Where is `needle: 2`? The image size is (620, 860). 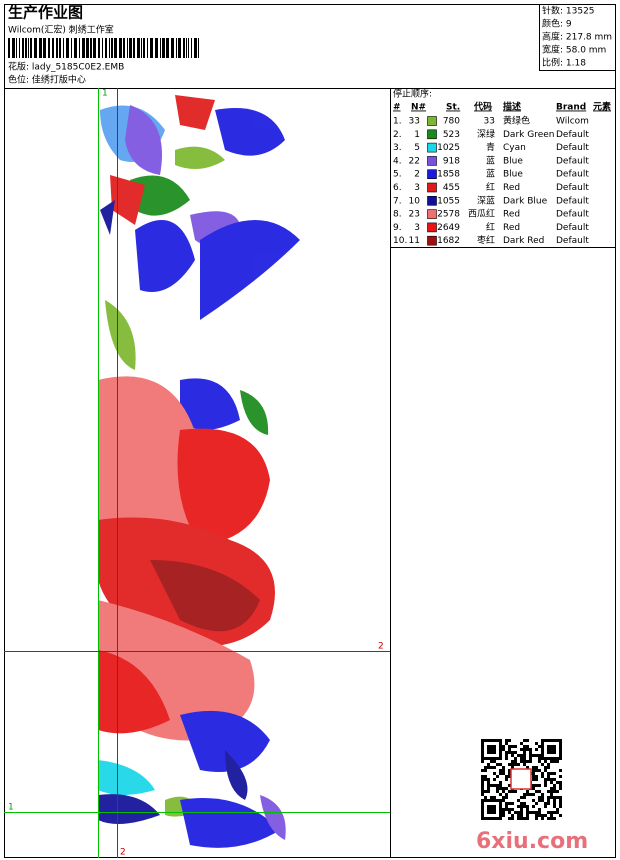 needle: 2 is located at coordinates (417, 175).